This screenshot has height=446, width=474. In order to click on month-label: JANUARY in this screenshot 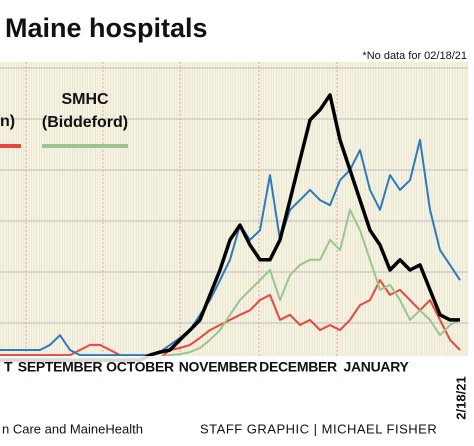, I will do `click(376, 367)`.